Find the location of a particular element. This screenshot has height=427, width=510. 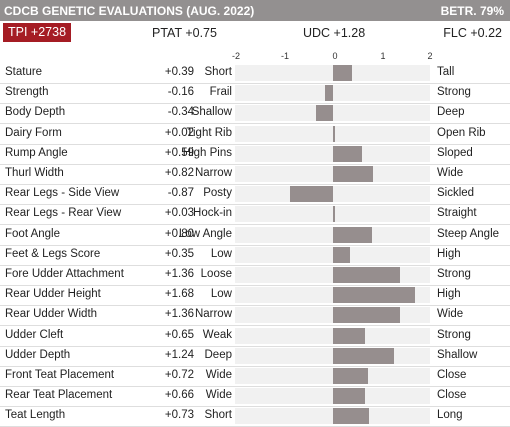

trait-row: Thurl Width +0.82 Narrow Wide is located at coordinates (255, 174).